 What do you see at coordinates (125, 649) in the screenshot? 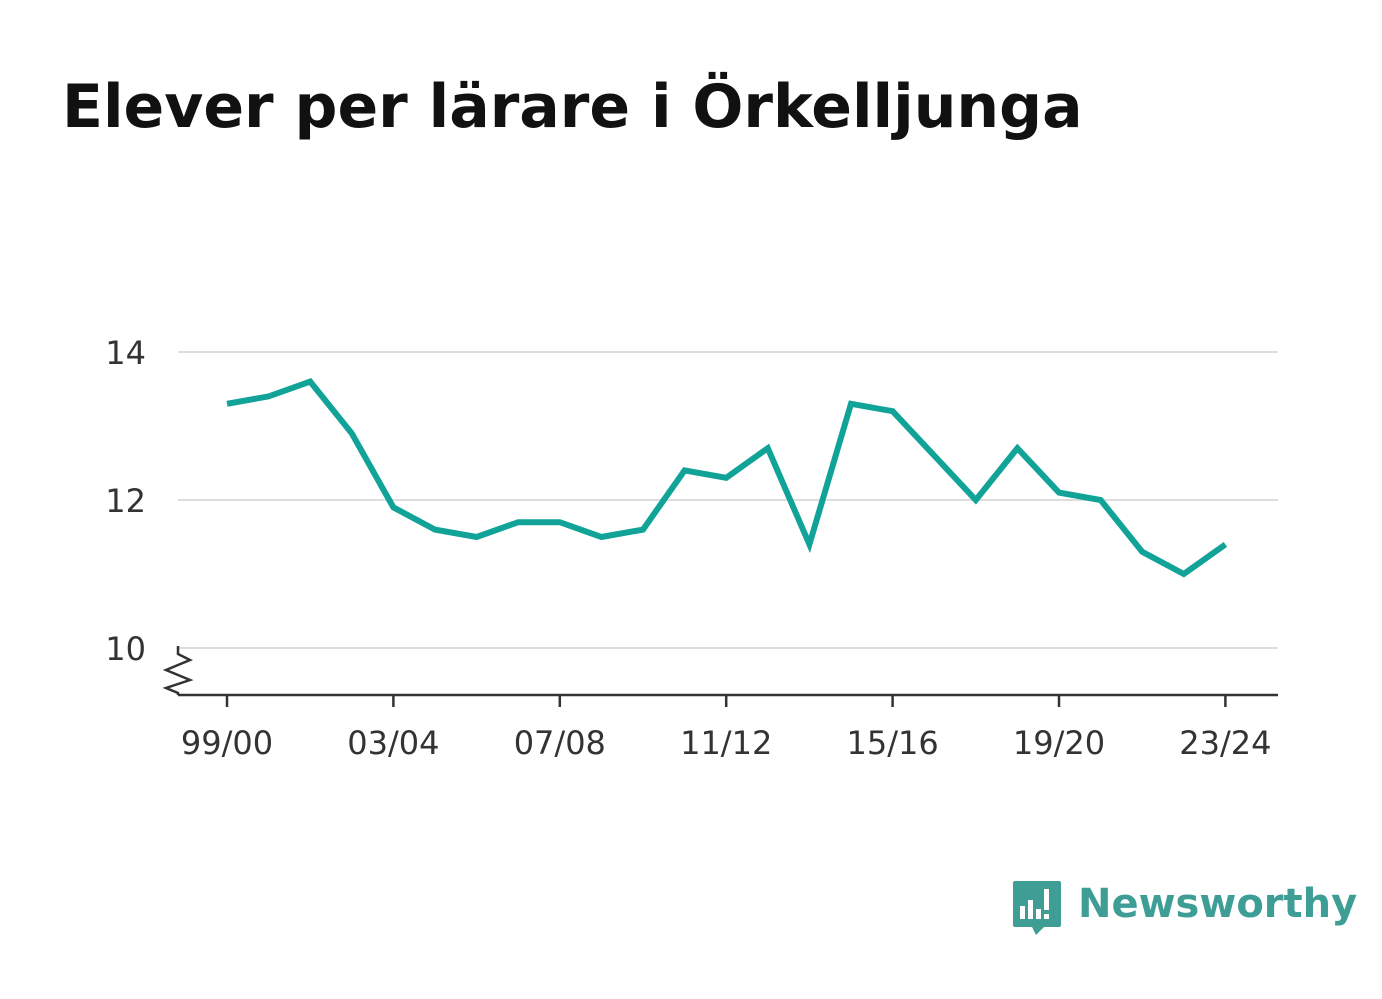
I see `y-tick-label-10: 10` at bounding box center [125, 649].